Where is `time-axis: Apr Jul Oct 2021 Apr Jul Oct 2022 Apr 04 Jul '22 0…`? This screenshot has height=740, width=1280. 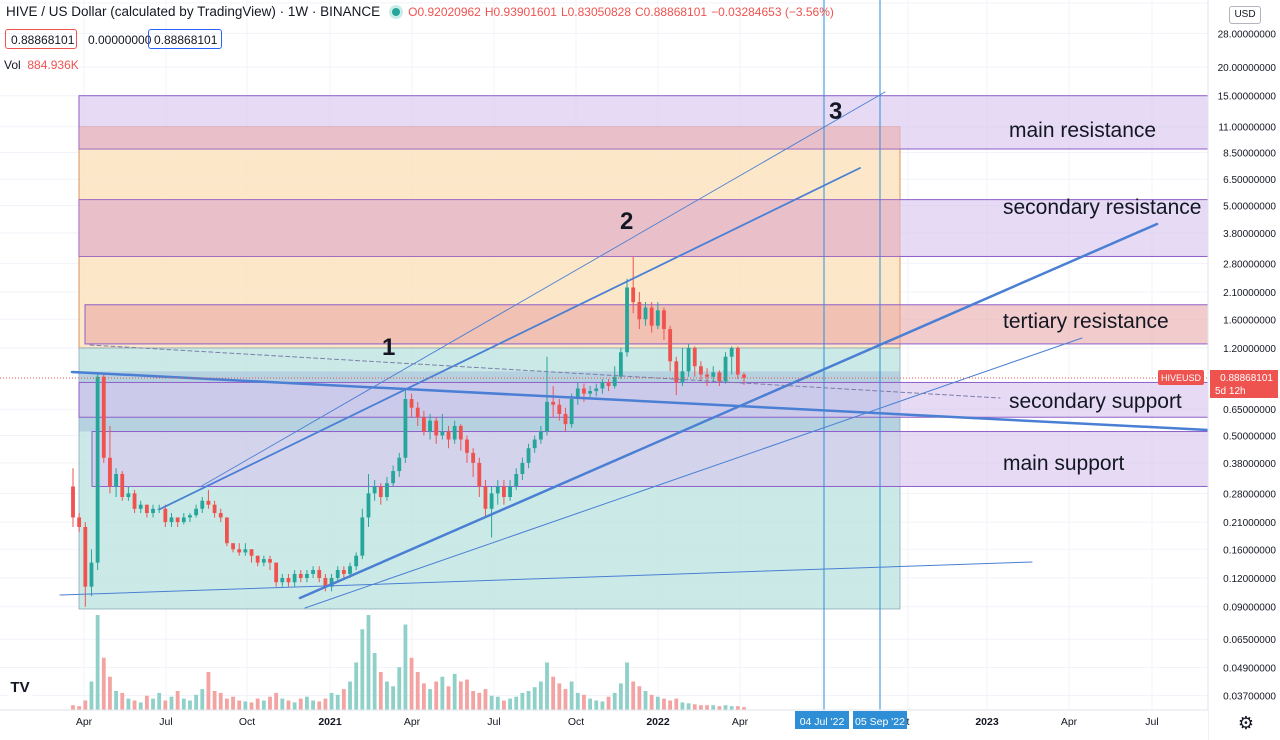 time-axis: Apr Jul Oct 2021 Apr Jul Oct 2022 Apr 04 Jul '22 0… is located at coordinates (604, 724).